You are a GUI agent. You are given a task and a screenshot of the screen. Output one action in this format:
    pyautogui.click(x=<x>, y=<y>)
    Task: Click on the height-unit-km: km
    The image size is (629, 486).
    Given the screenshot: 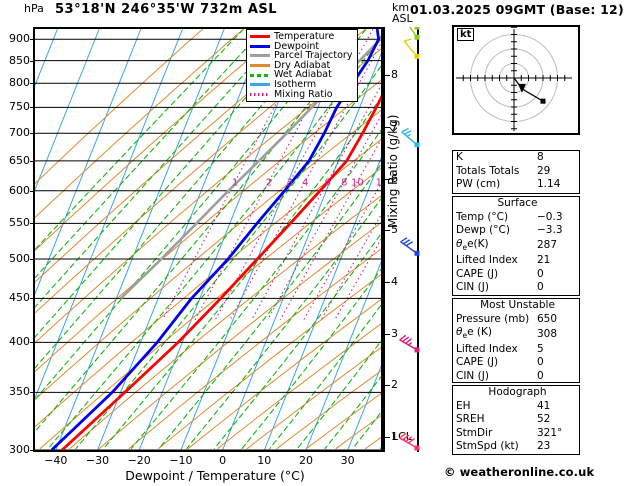 What is the action you would take?
    pyautogui.click(x=401, y=7)
    